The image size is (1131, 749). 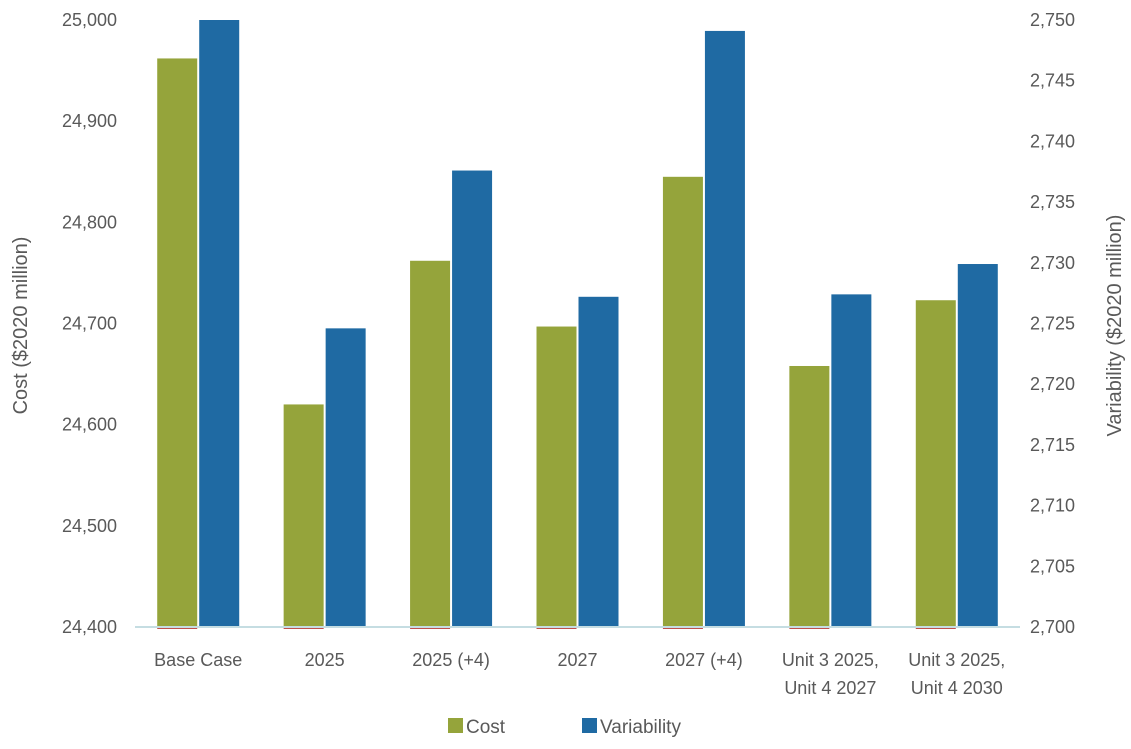 I want to click on x-category-label: Unit 4 2027, so click(x=830, y=688).